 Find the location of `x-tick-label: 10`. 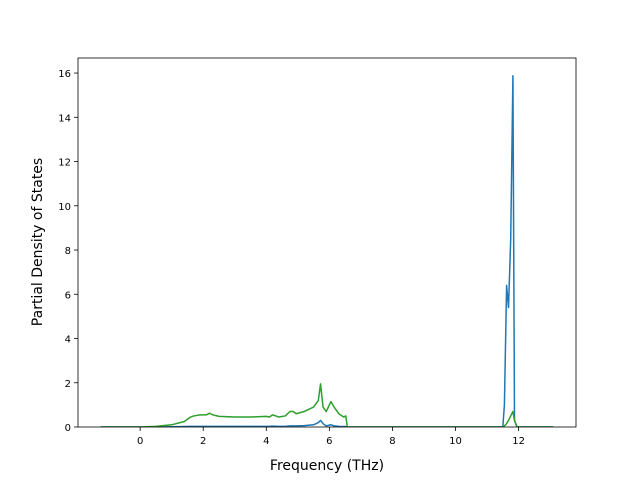

x-tick-label: 10 is located at coordinates (455, 441).